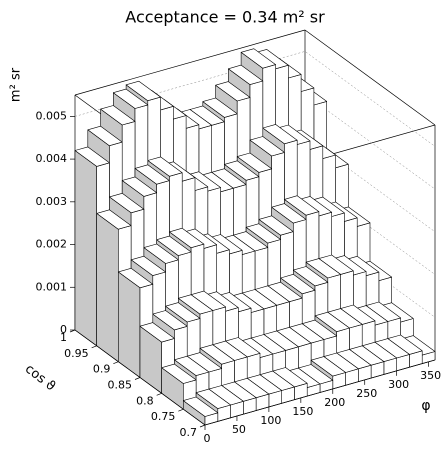 The height and width of the screenshot is (460, 442). What do you see at coordinates (239, 429) in the screenshot?
I see `x-tick-label: 50` at bounding box center [239, 429].